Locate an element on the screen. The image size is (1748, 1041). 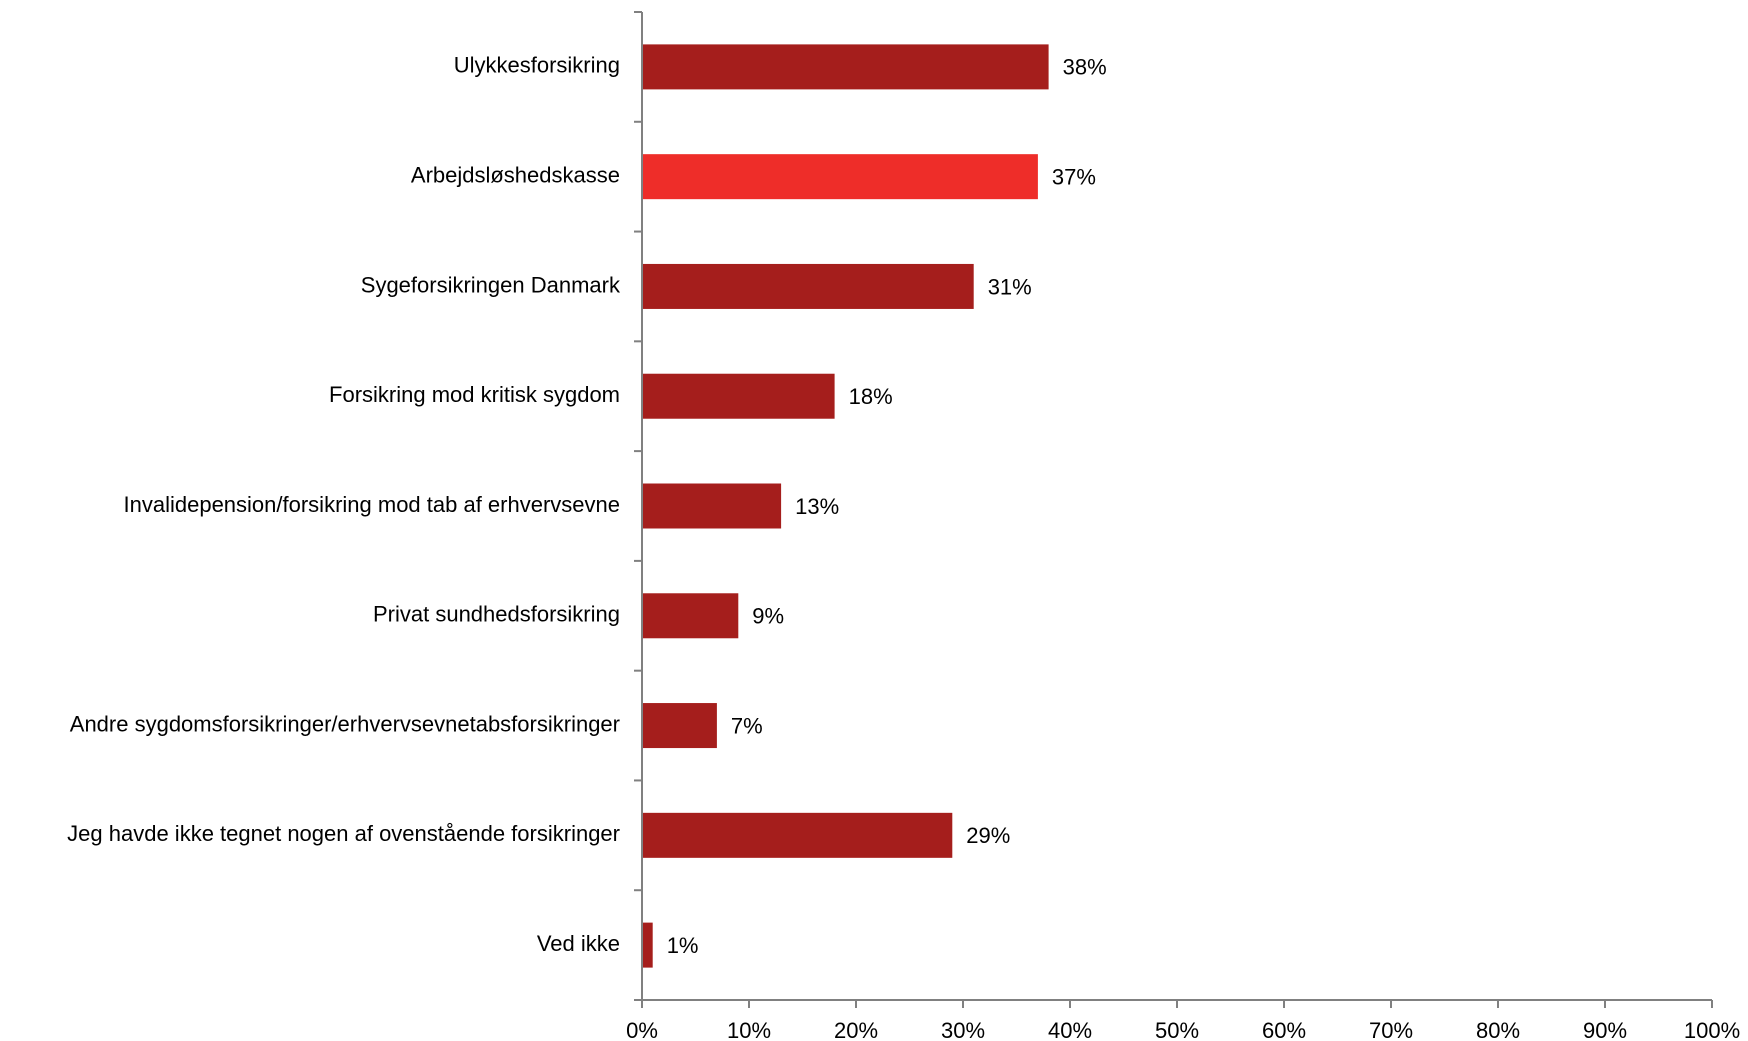
x-tick-label: 100% is located at coordinates (1712, 1029).